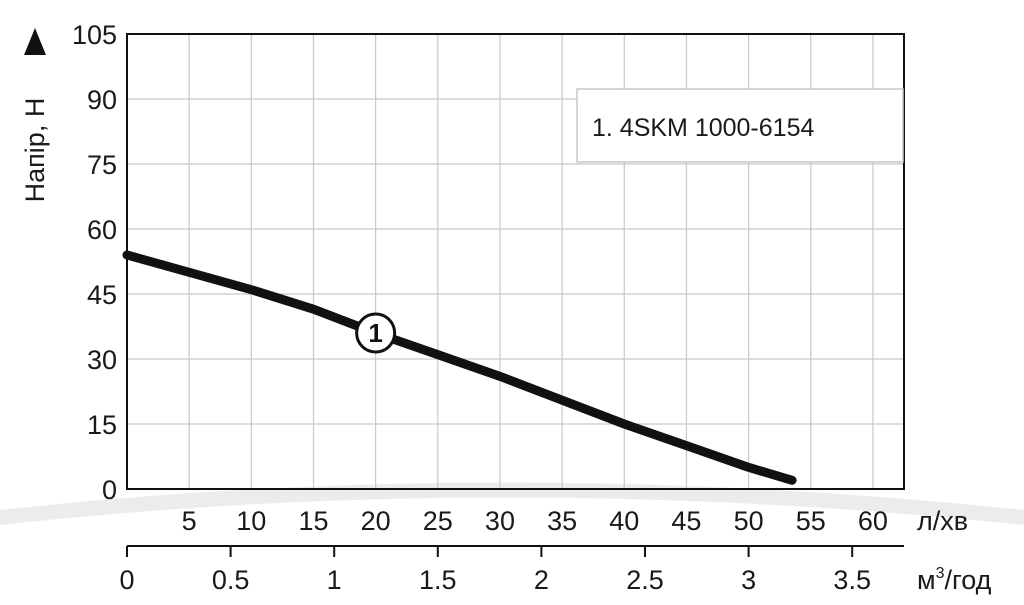  I want to click on x-tick-label: 20, so click(376, 521).